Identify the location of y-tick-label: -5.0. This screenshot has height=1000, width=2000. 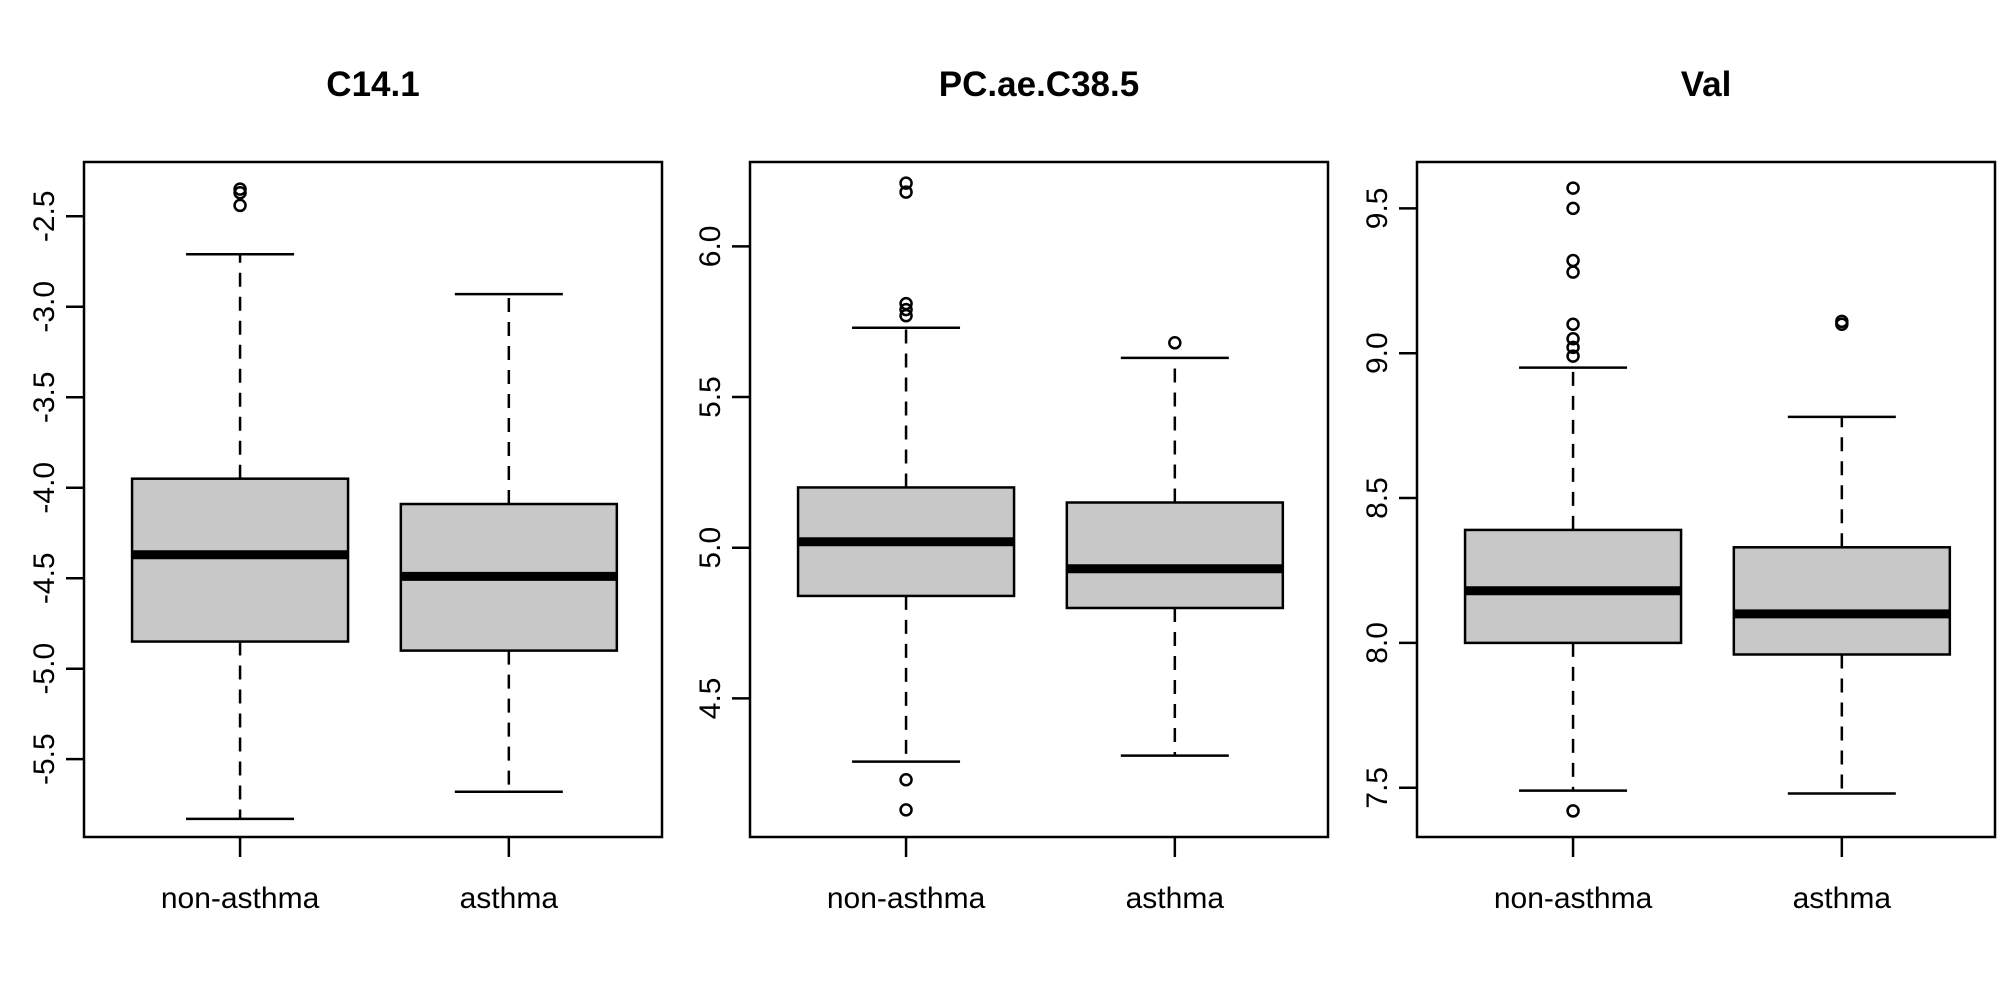
(44, 669).